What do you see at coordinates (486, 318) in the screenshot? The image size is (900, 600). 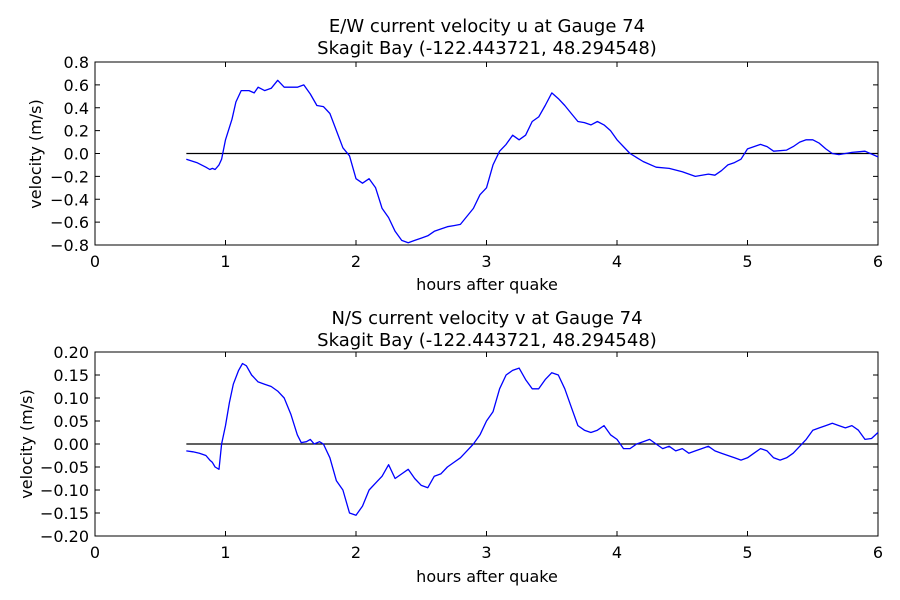 I see `ns-title: N/S current velocity v at Gauge 74` at bounding box center [486, 318].